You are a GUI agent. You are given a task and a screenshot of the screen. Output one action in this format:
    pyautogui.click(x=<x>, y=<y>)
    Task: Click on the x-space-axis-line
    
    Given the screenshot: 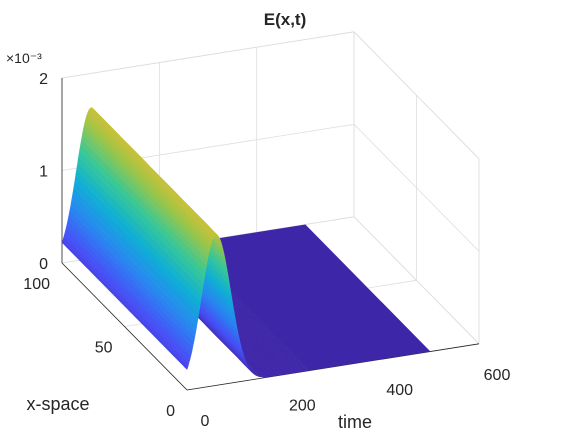 What is the action you would take?
    pyautogui.click(x=124, y=326)
    